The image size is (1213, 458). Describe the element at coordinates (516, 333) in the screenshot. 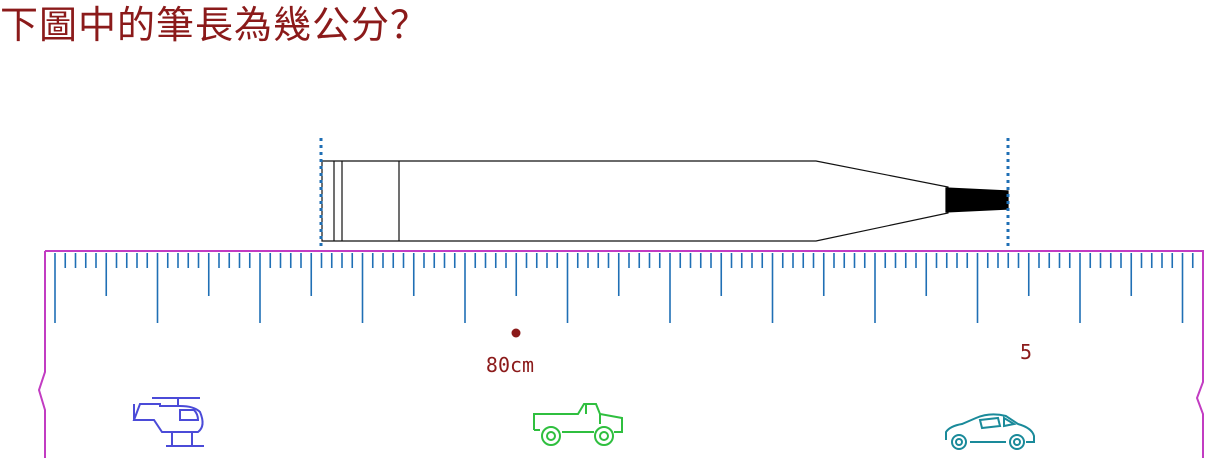

I see `reference-dot` at that location.